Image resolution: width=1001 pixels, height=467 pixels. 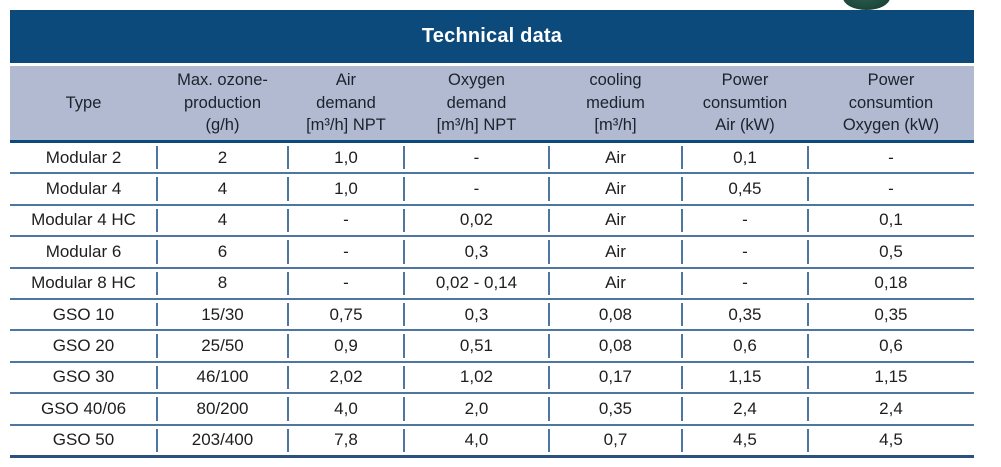 I want to click on table-cell-power-air: 2,4, so click(x=745, y=408).